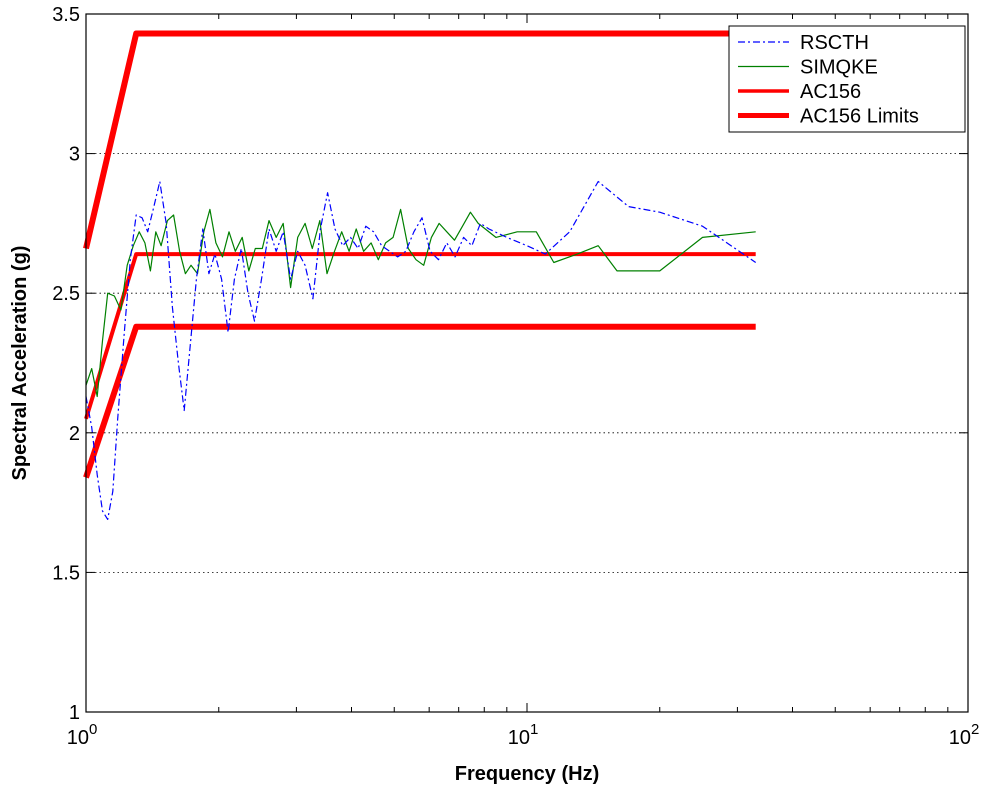 The width and height of the screenshot is (992, 790). Describe the element at coordinates (66, 294) in the screenshot. I see `y-tick-label: 2.5` at that location.